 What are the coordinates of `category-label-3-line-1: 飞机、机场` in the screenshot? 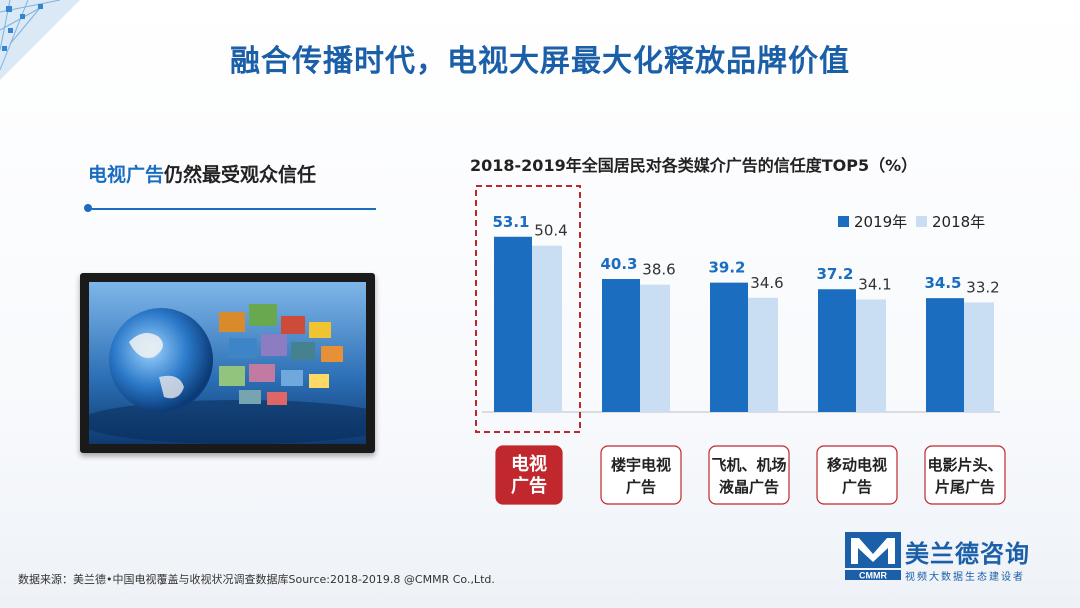 It's located at (748, 465).